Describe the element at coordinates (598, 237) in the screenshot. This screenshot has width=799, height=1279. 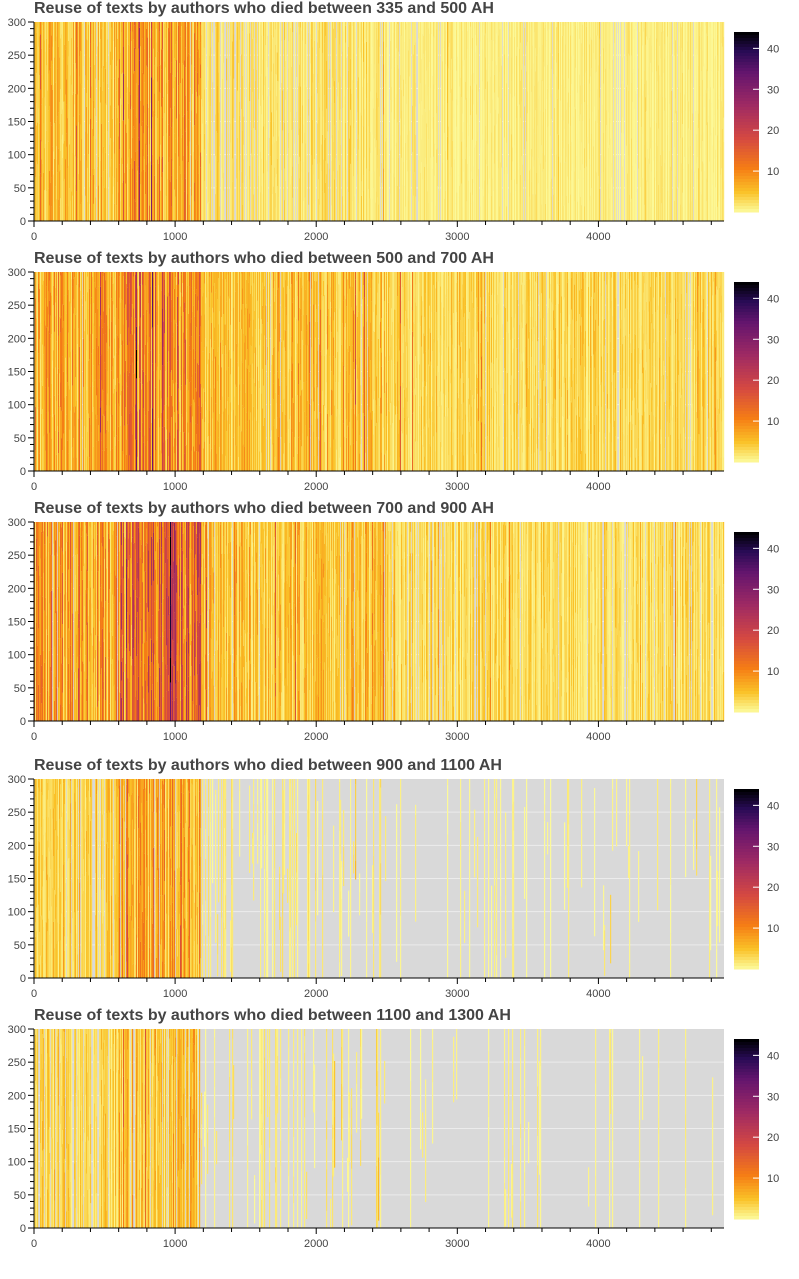
I see `x-tick-label: 4000` at that location.